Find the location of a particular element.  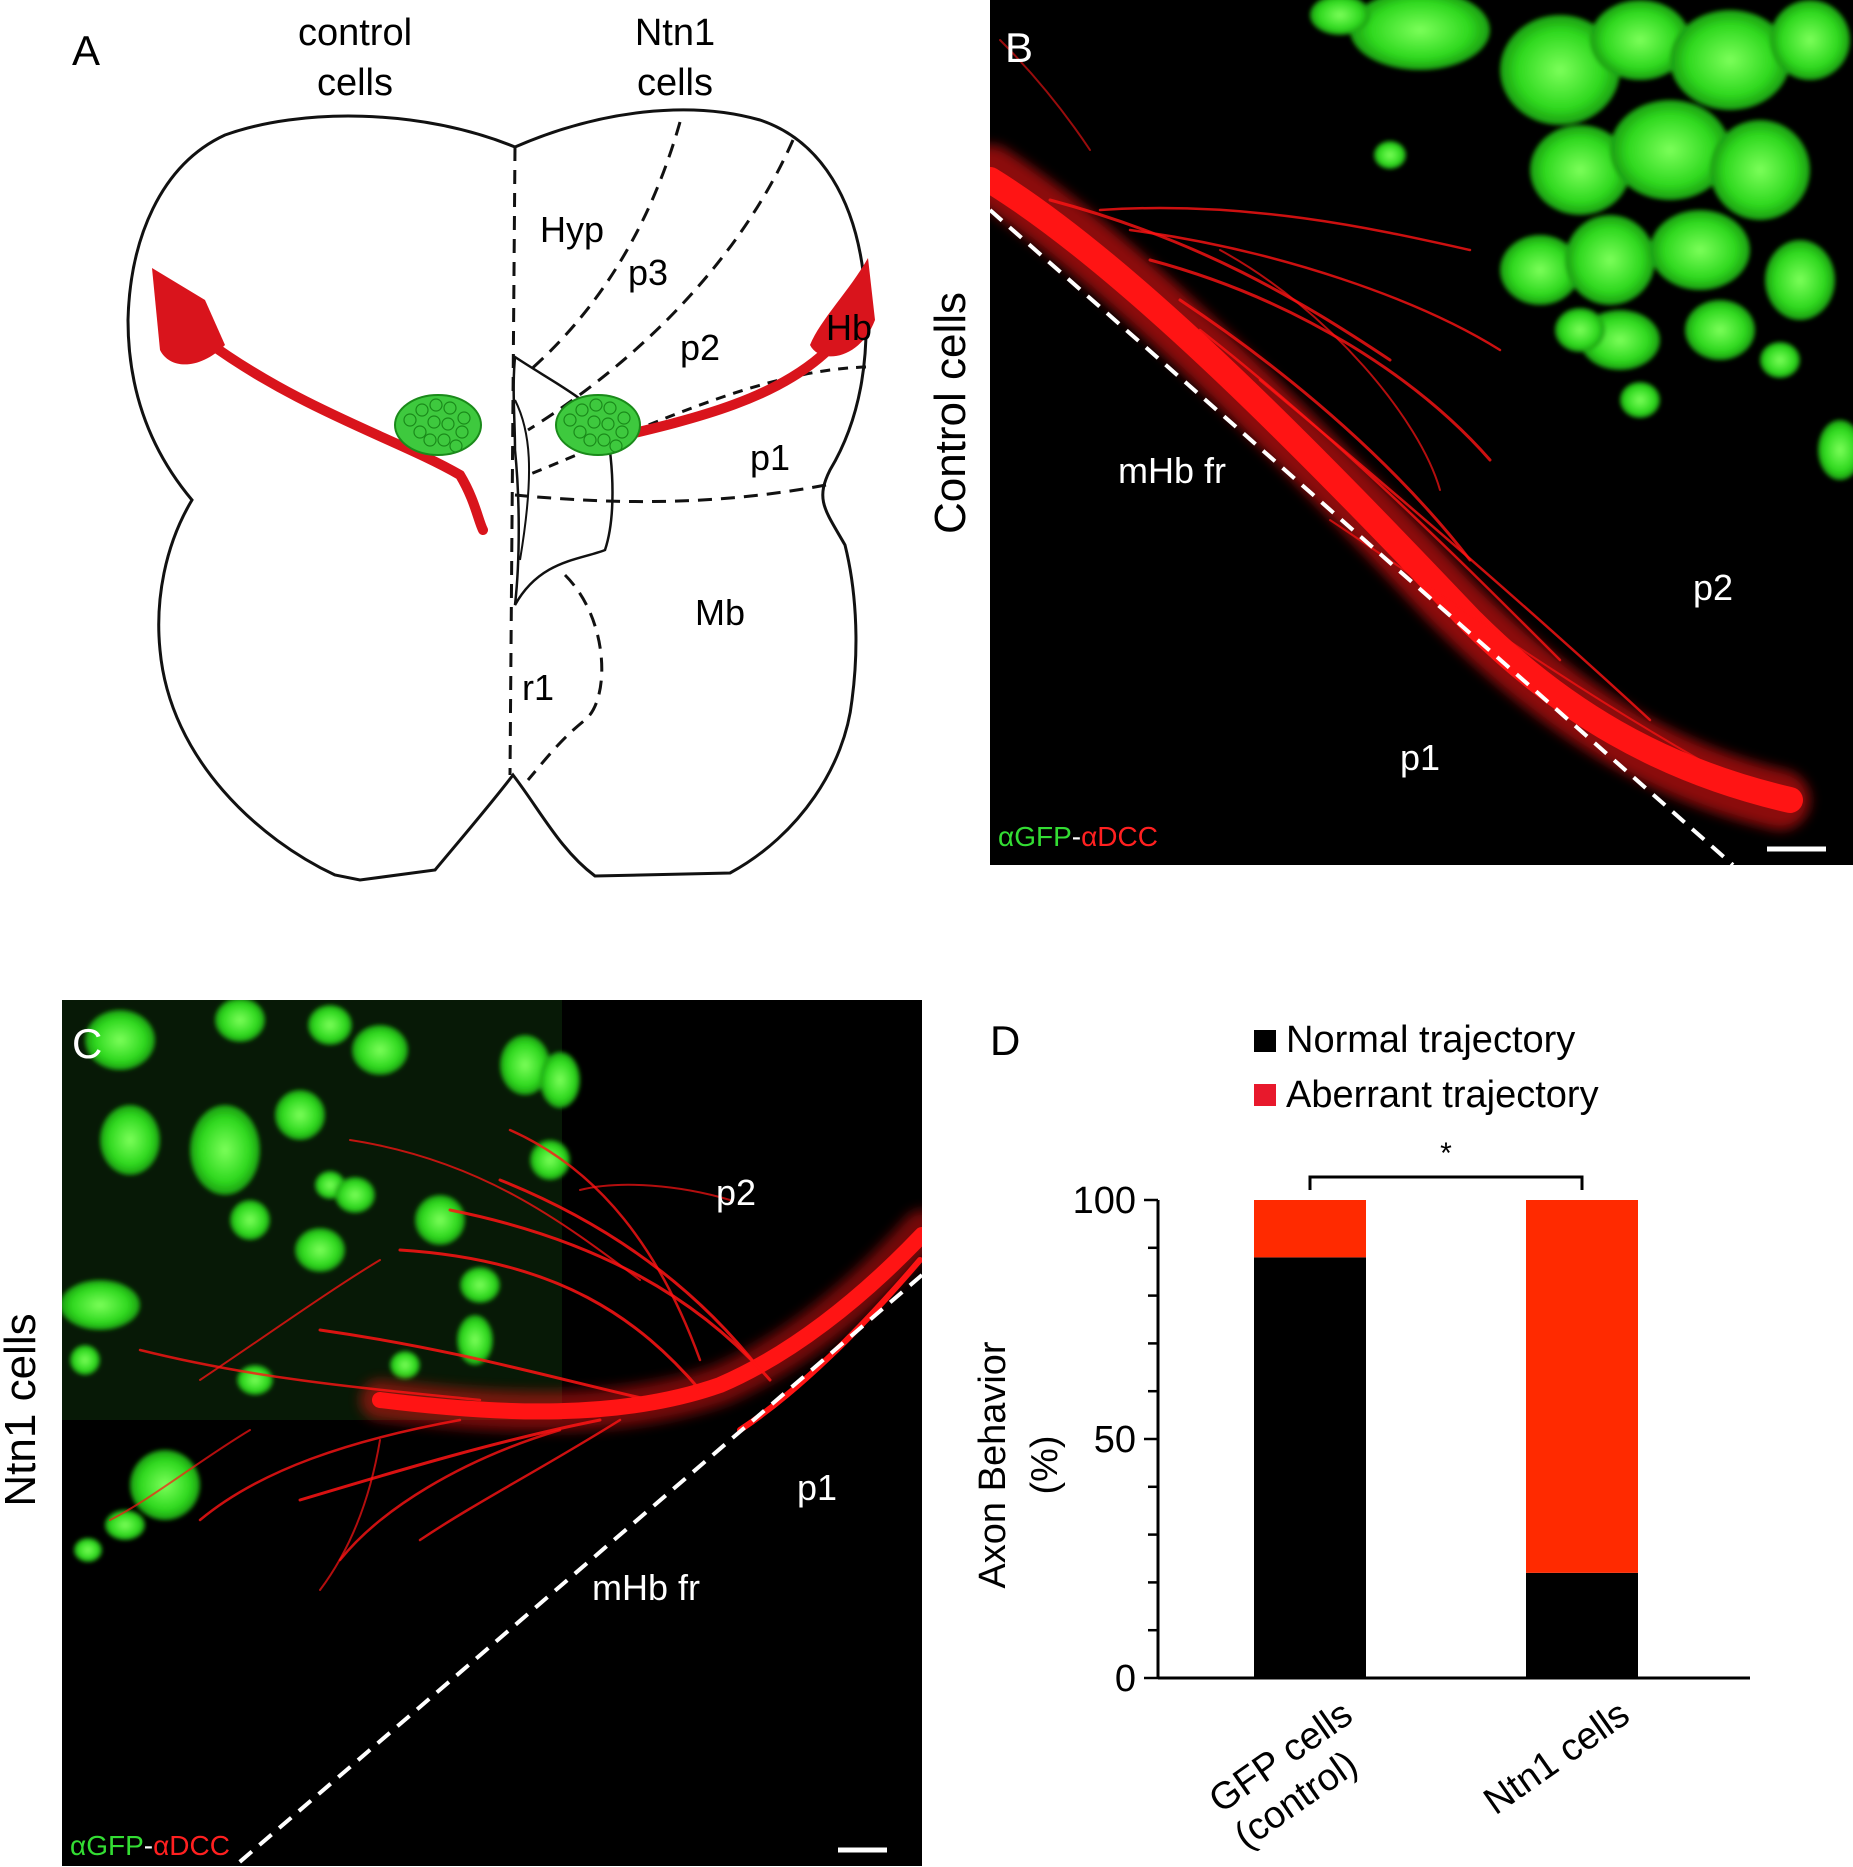

boundary-p2-p1 is located at coordinates (697, 421).